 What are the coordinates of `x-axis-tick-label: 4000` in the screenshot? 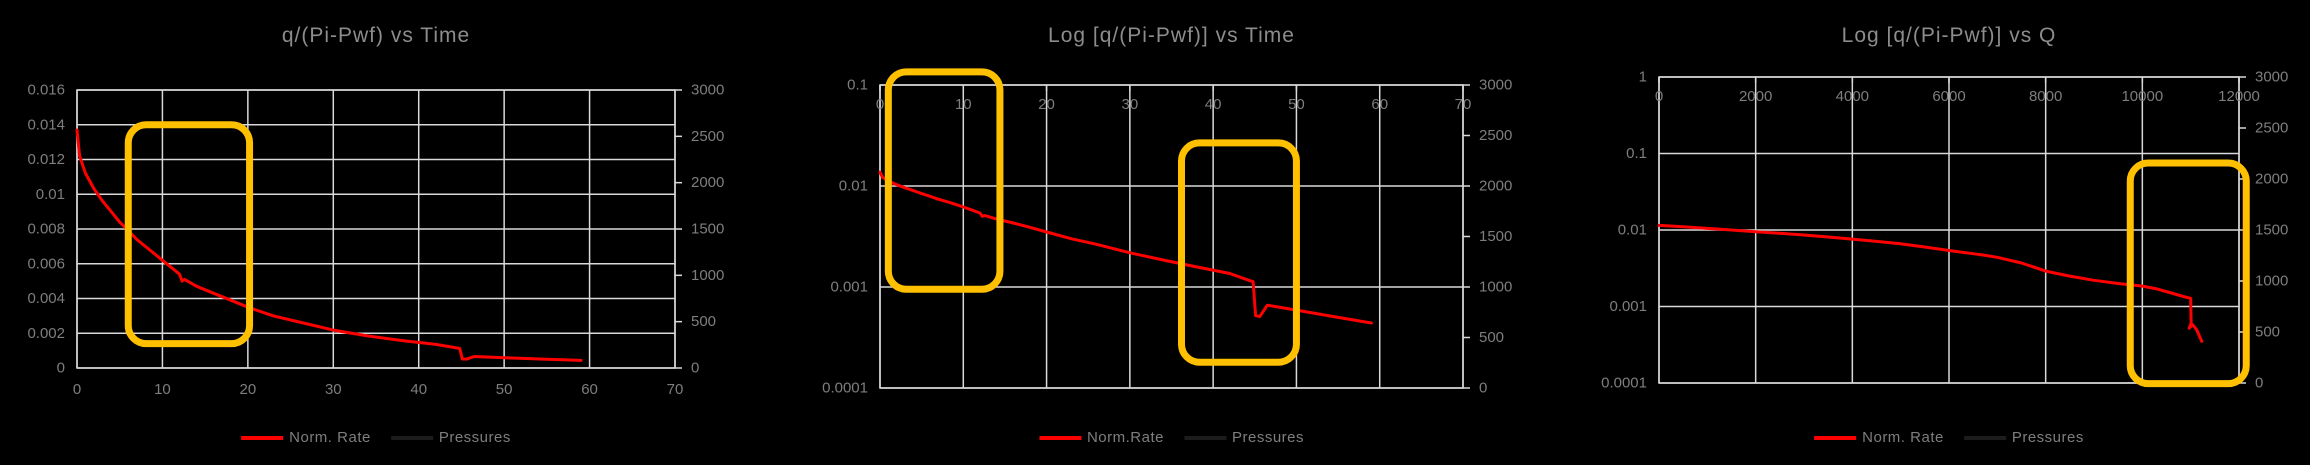 It's located at (1852, 96).